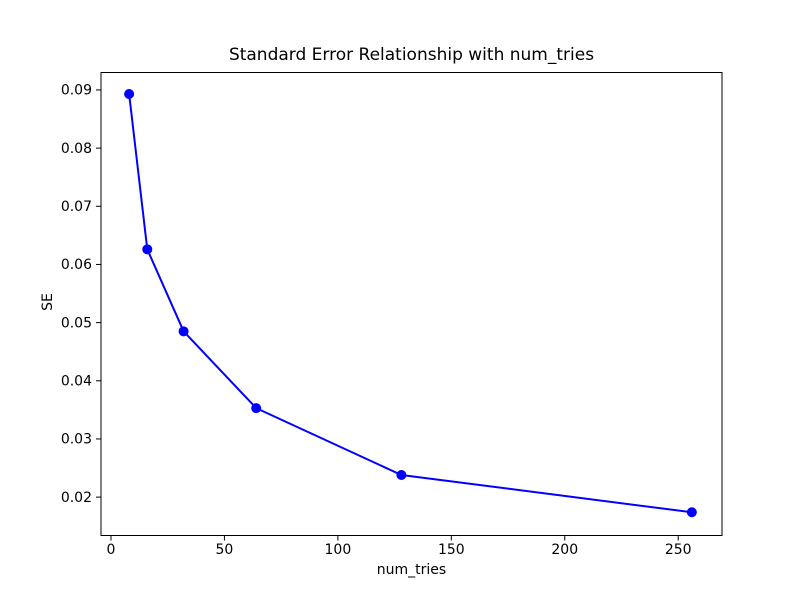 The width and height of the screenshot is (800, 600). Describe the element at coordinates (111, 550) in the screenshot. I see `x-tick-label: 0` at that location.